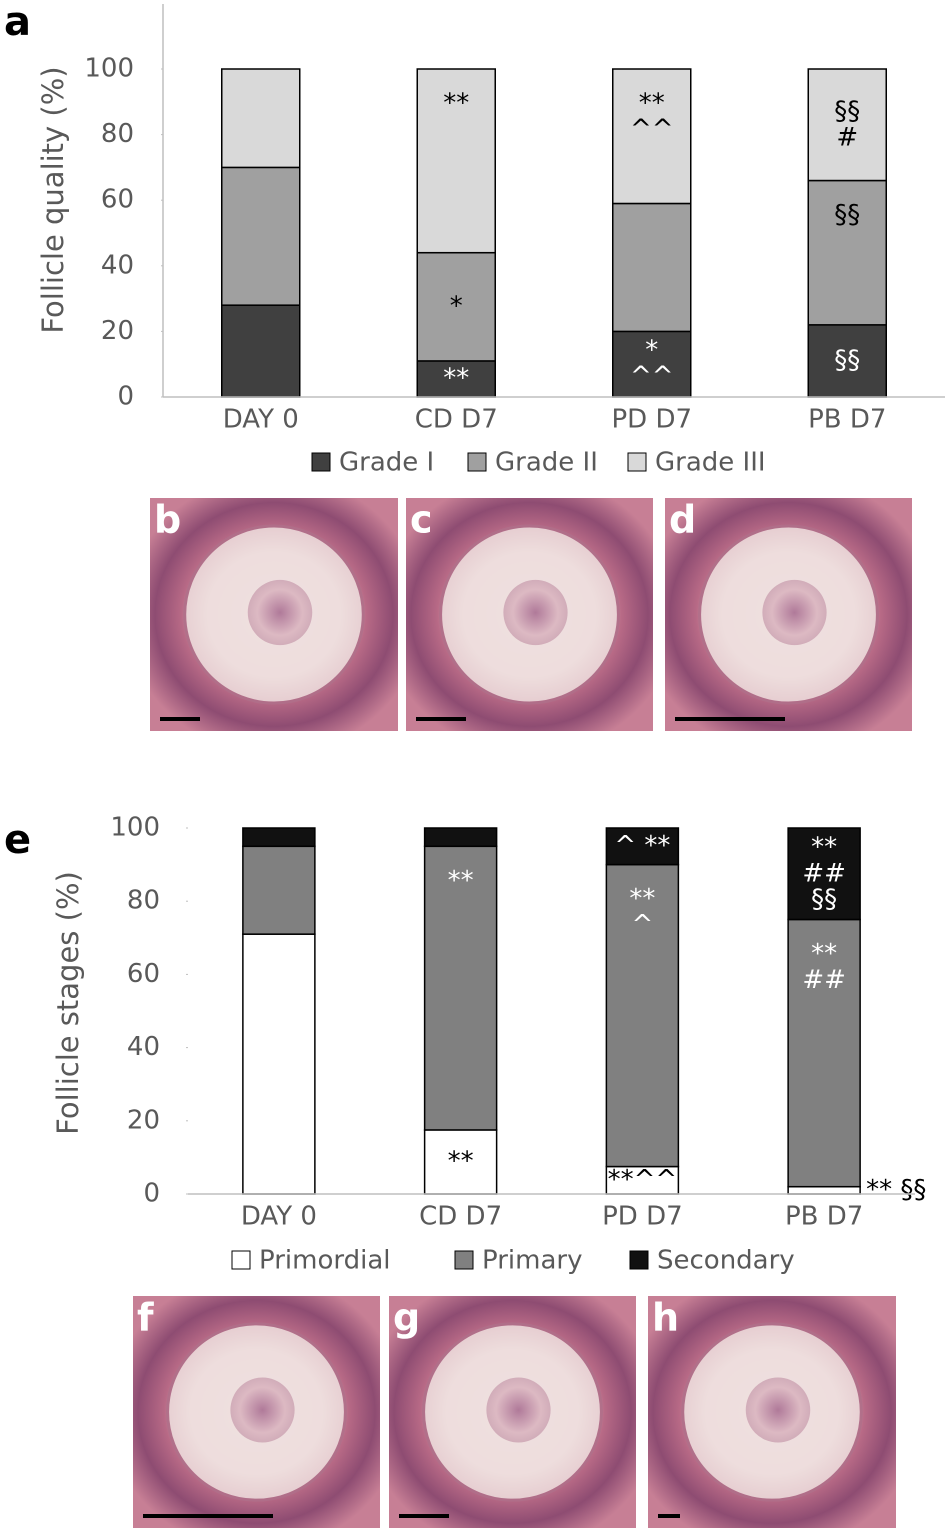 The image size is (950, 1532). I want to click on micrograph-letter: f, so click(145, 1318).